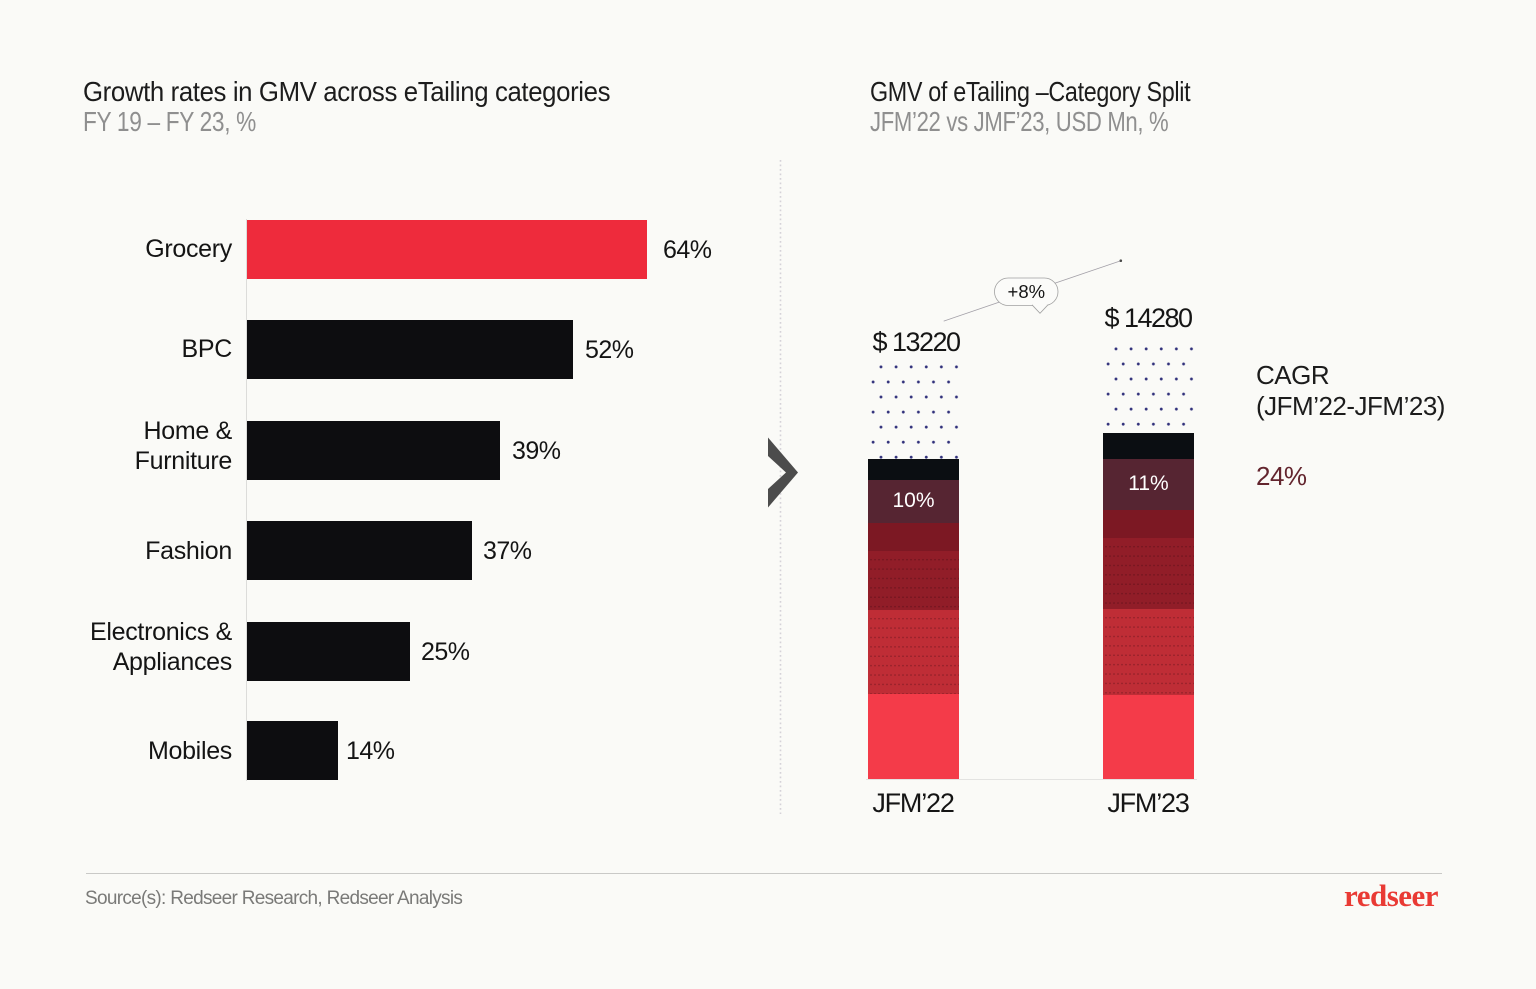 The height and width of the screenshot is (989, 1536). What do you see at coordinates (1027, 291) in the screenshot?
I see `svg-text: +8%` at bounding box center [1027, 291].